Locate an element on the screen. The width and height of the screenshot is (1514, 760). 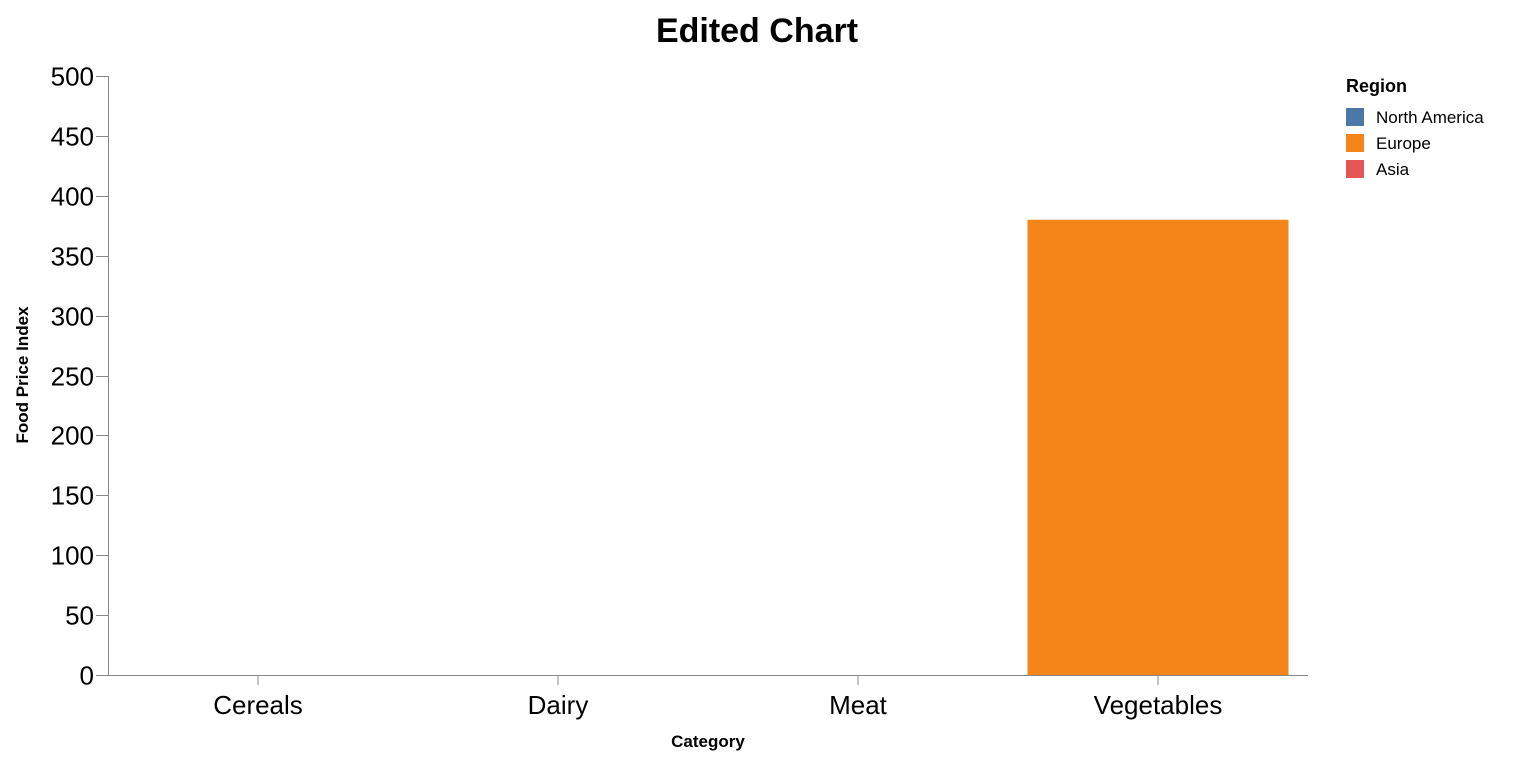
x-tick-label: Dairy is located at coordinates (558, 705).